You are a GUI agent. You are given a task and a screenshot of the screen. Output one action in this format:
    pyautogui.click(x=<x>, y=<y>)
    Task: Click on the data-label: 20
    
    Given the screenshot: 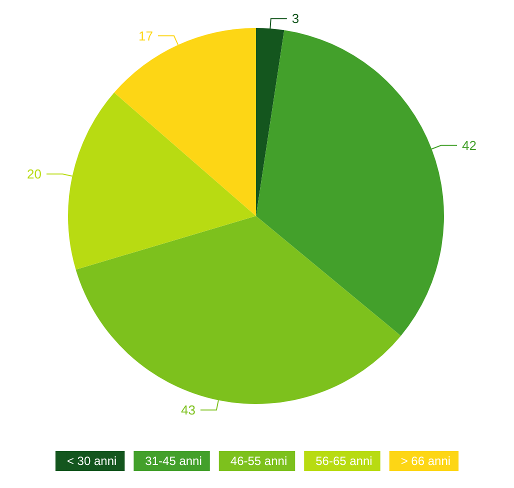 What is the action you would take?
    pyautogui.click(x=34, y=174)
    